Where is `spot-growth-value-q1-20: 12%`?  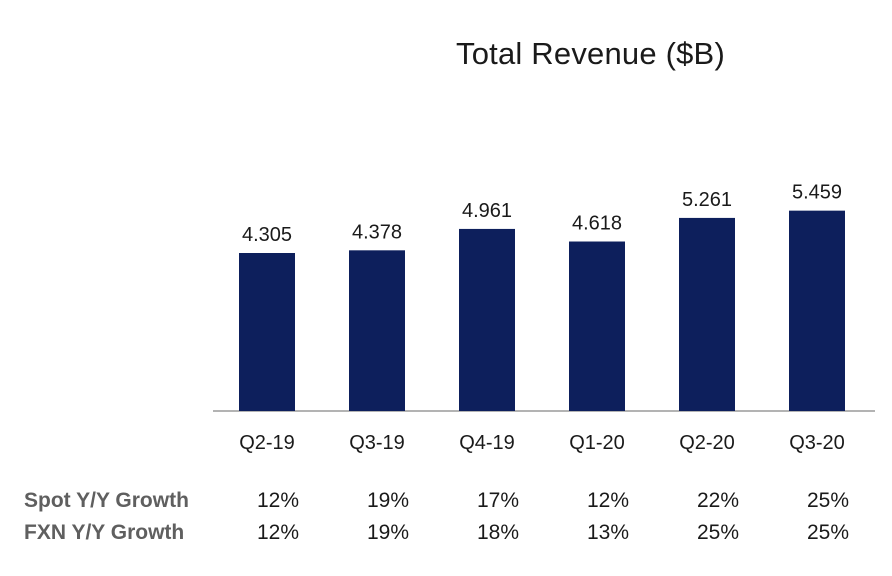 spot-growth-value-q1-20: 12% is located at coordinates (607, 500).